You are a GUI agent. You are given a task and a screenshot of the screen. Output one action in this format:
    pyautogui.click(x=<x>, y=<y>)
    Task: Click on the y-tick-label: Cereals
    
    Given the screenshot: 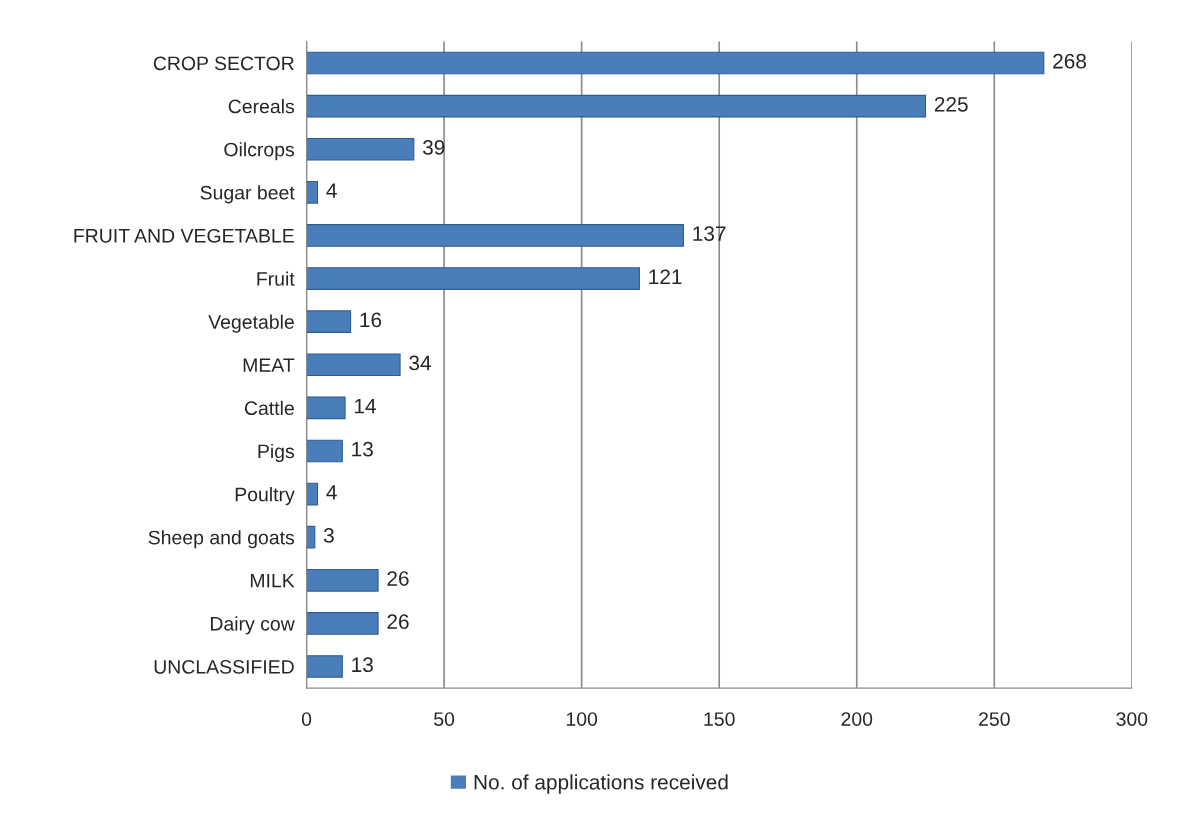 What is the action you would take?
    pyautogui.click(x=261, y=106)
    